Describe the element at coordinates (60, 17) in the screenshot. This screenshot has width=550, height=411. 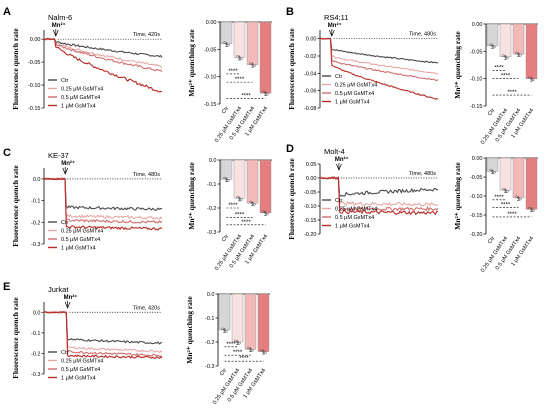
I see `cell-line-title: Nalm-6` at that location.